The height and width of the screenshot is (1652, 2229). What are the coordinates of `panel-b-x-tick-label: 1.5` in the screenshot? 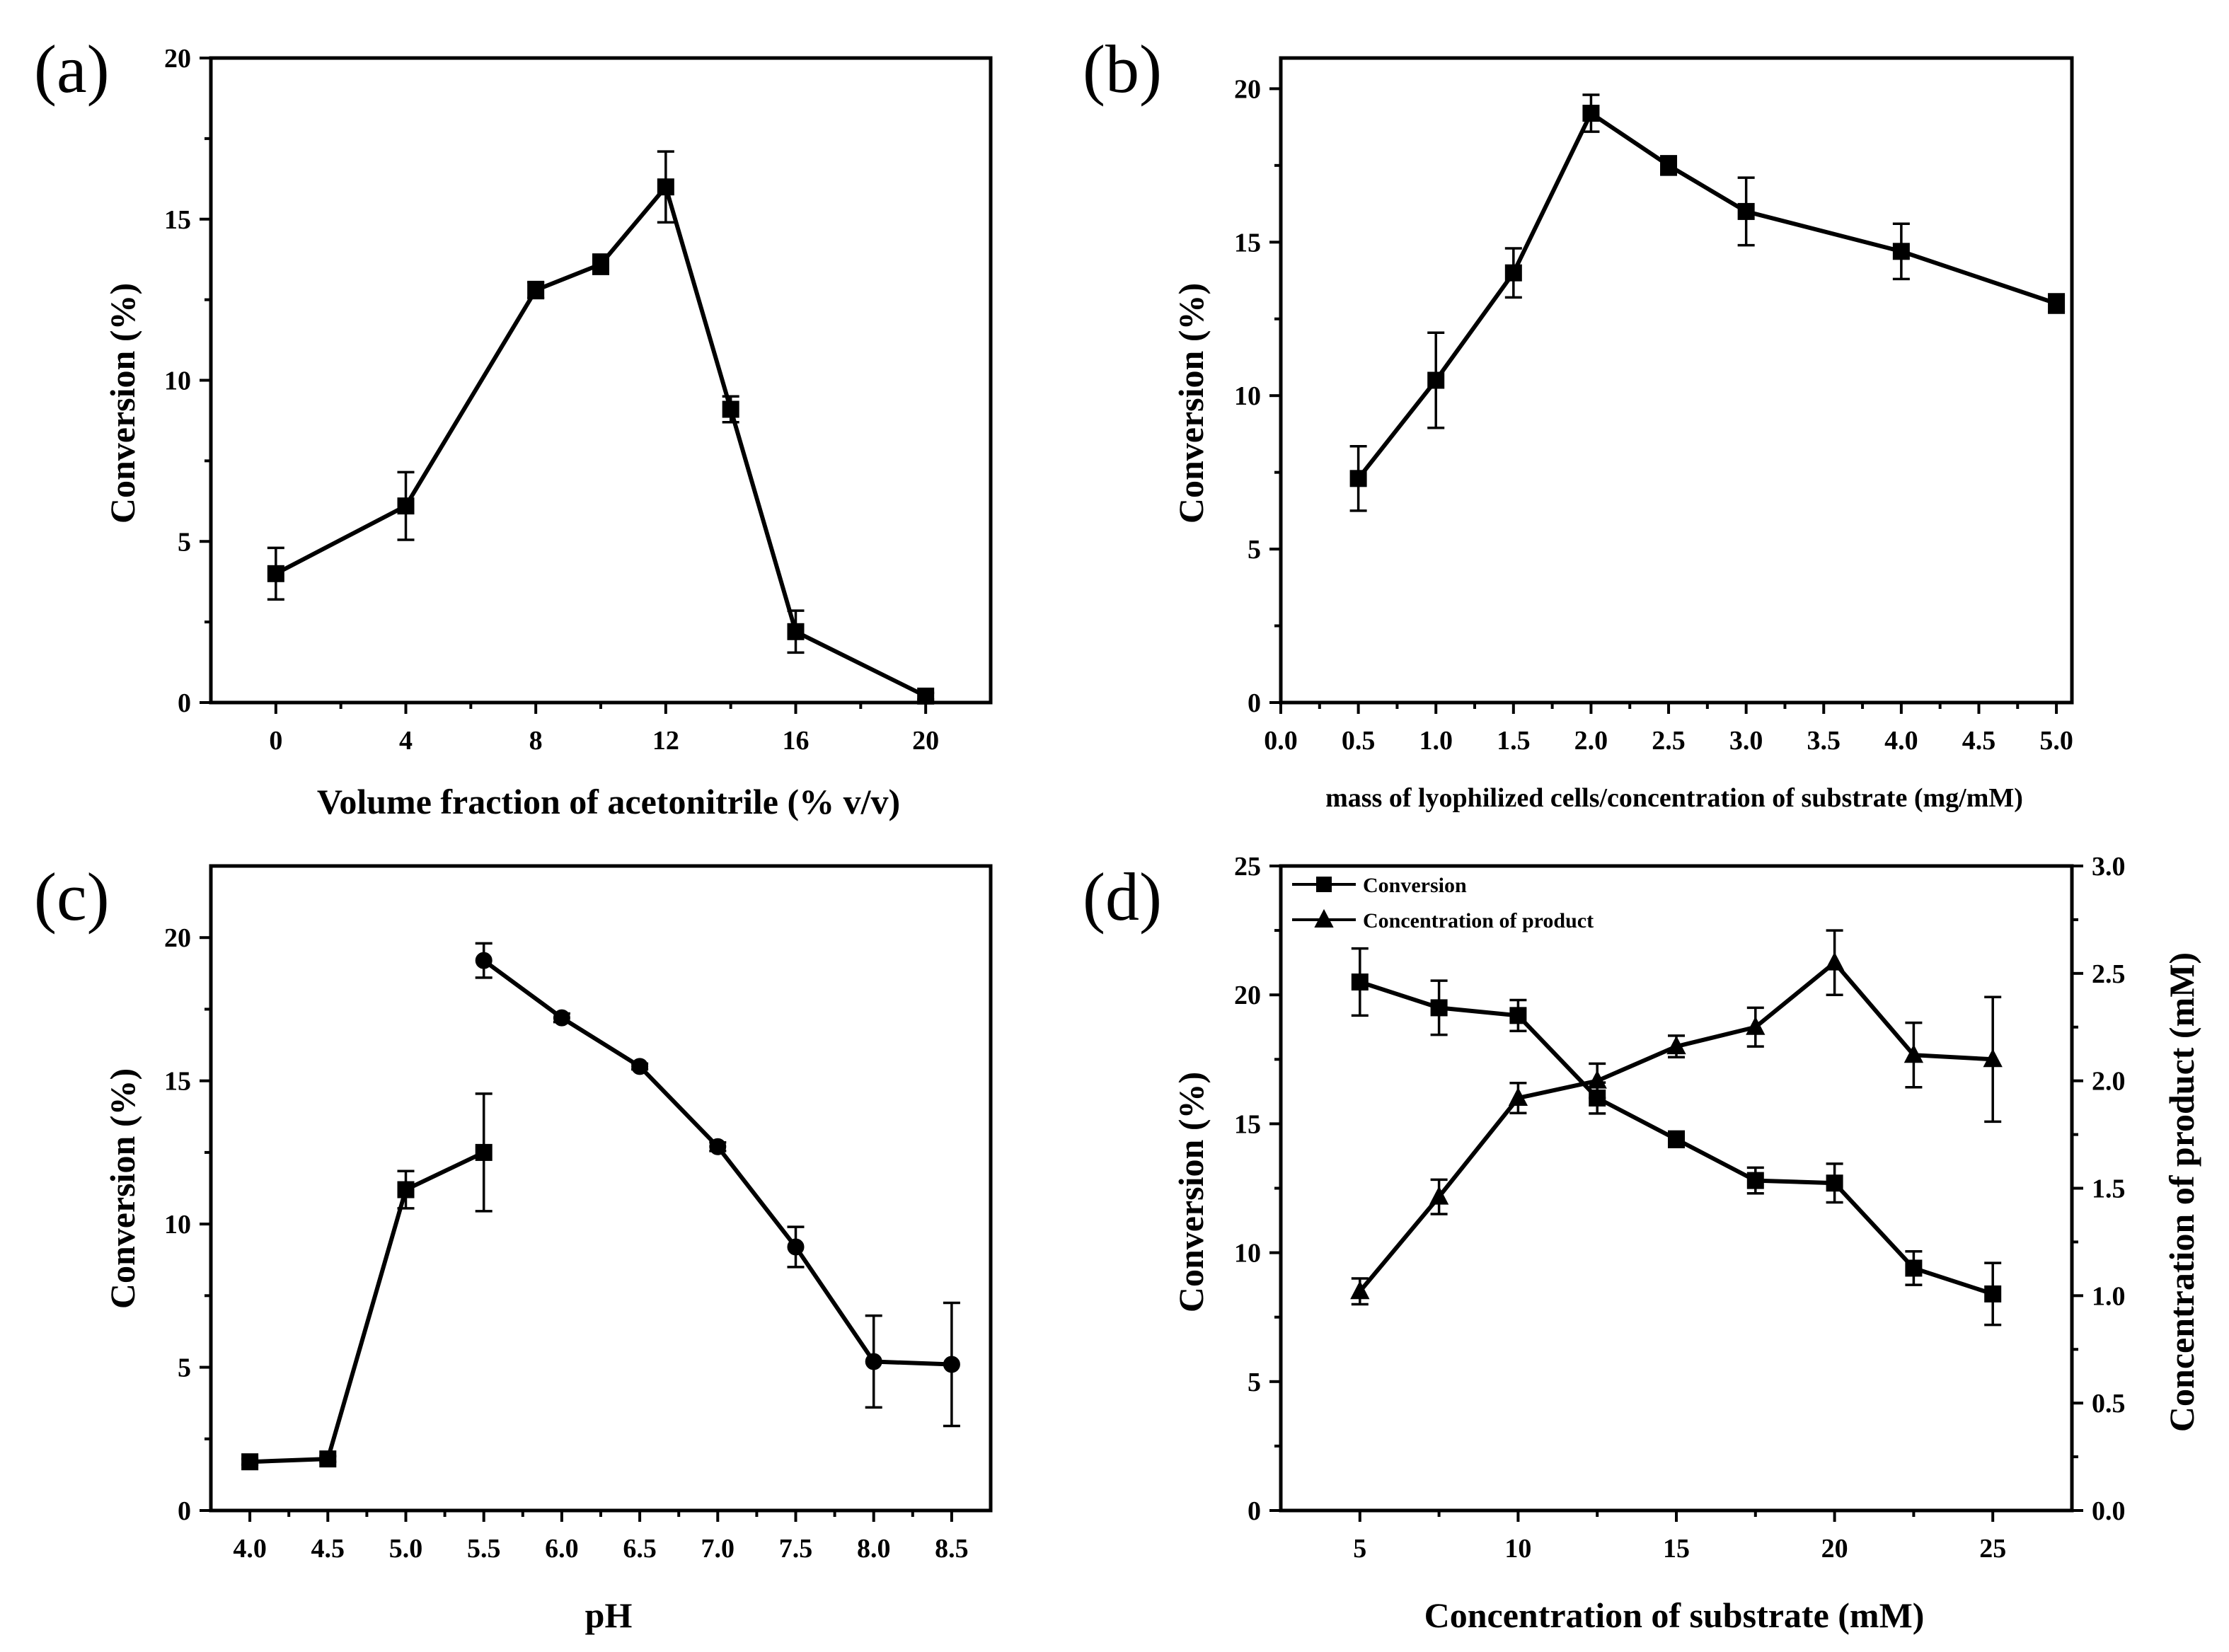 It's located at (1514, 741).